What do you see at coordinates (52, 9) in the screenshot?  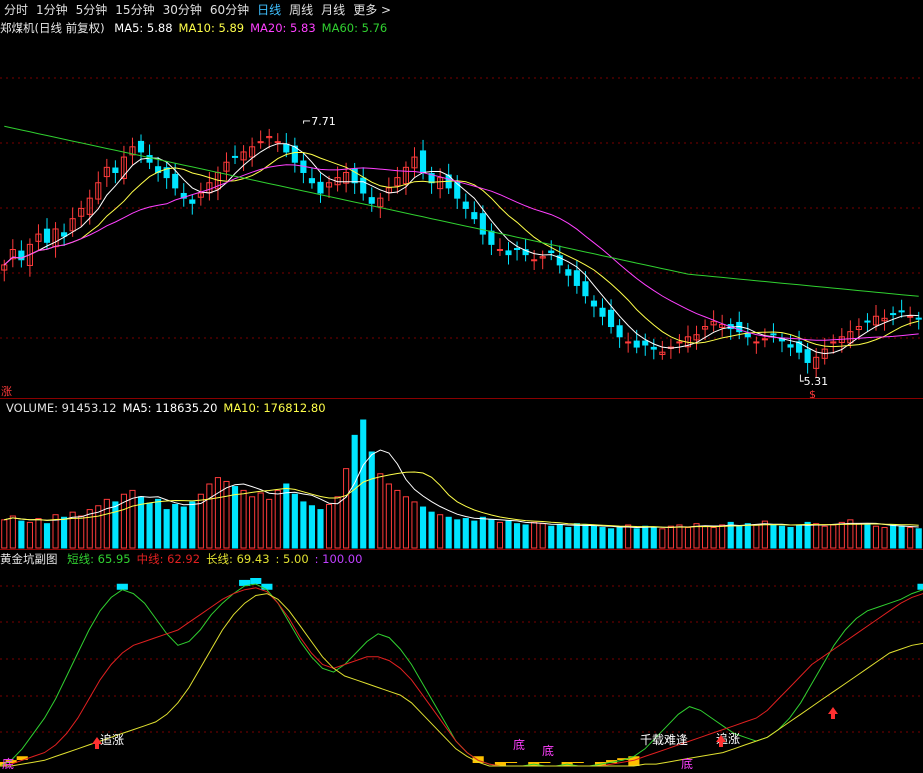 I see `period-tab: 1分钟` at bounding box center [52, 9].